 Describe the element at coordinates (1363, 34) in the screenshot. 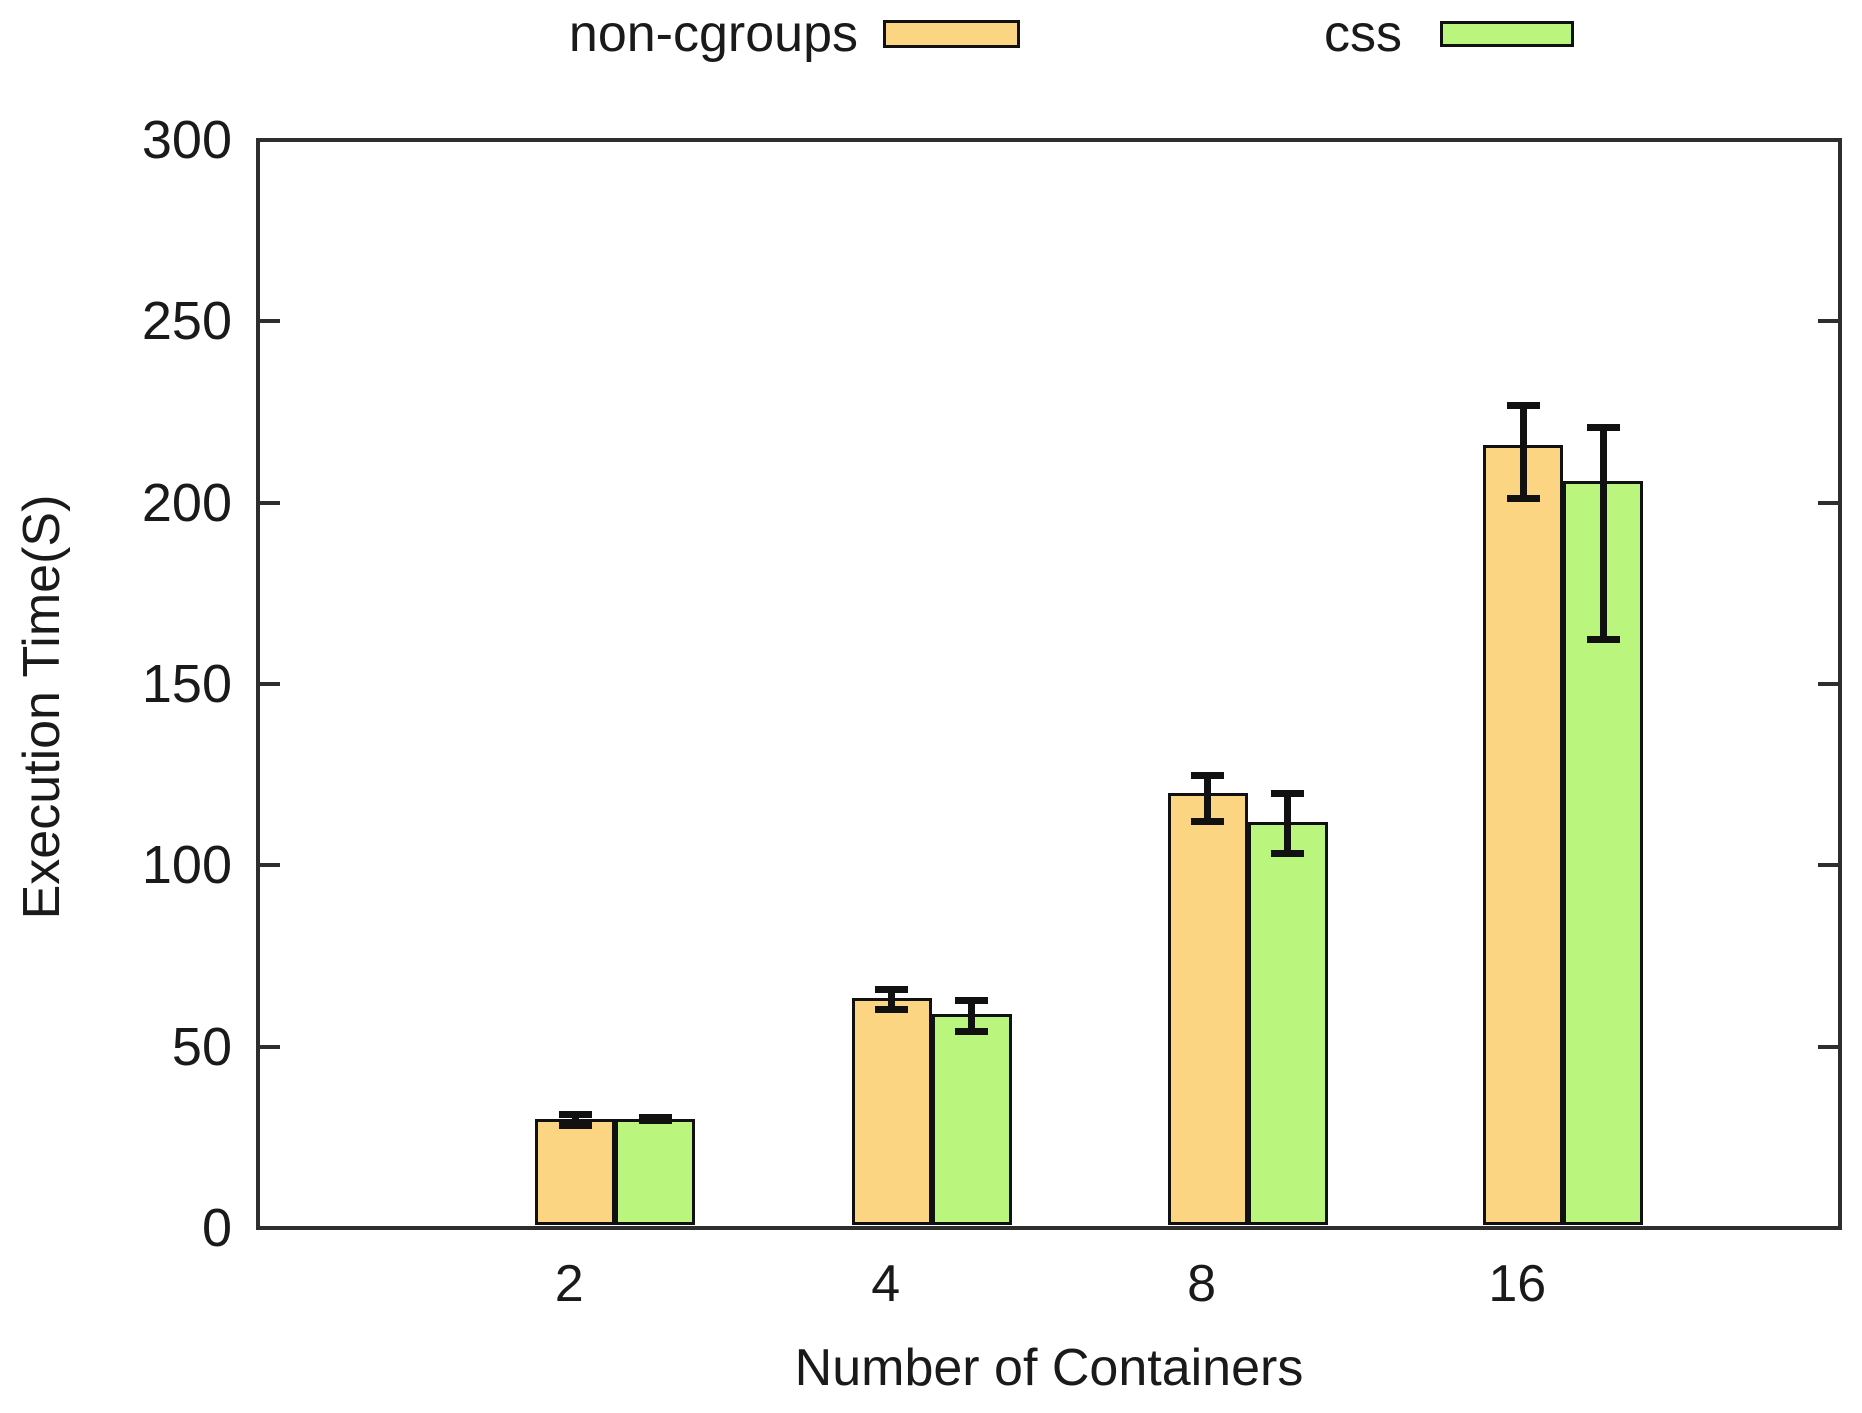

I see `legend-label-css: css` at that location.